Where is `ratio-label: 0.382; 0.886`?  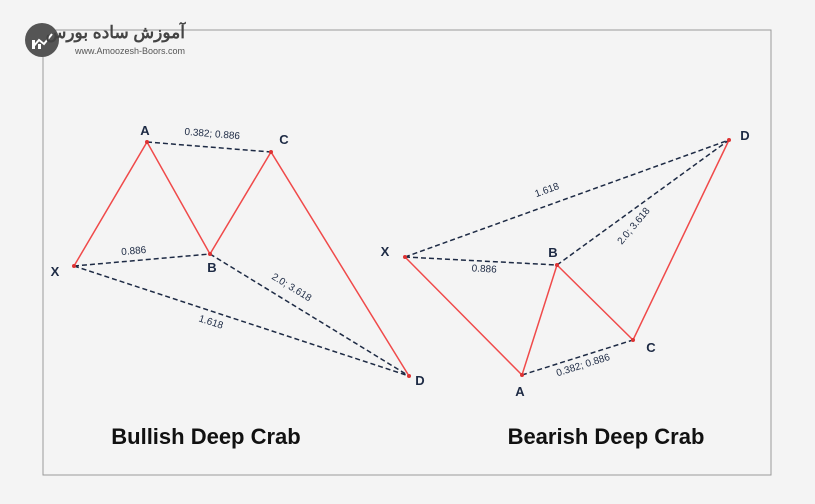
ratio-label: 0.382; 0.886 is located at coordinates (212, 134).